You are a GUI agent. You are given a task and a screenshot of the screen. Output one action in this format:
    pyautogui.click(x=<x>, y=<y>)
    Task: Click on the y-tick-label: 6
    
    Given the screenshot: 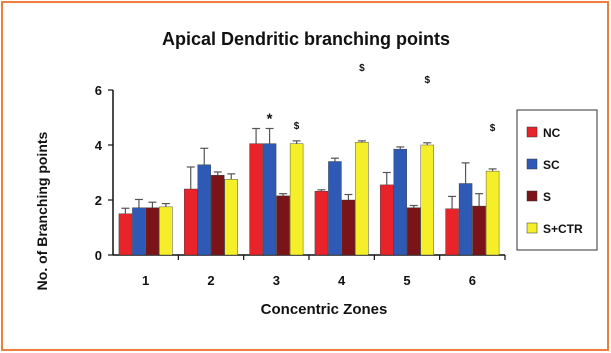 What is the action you would take?
    pyautogui.click(x=98, y=90)
    